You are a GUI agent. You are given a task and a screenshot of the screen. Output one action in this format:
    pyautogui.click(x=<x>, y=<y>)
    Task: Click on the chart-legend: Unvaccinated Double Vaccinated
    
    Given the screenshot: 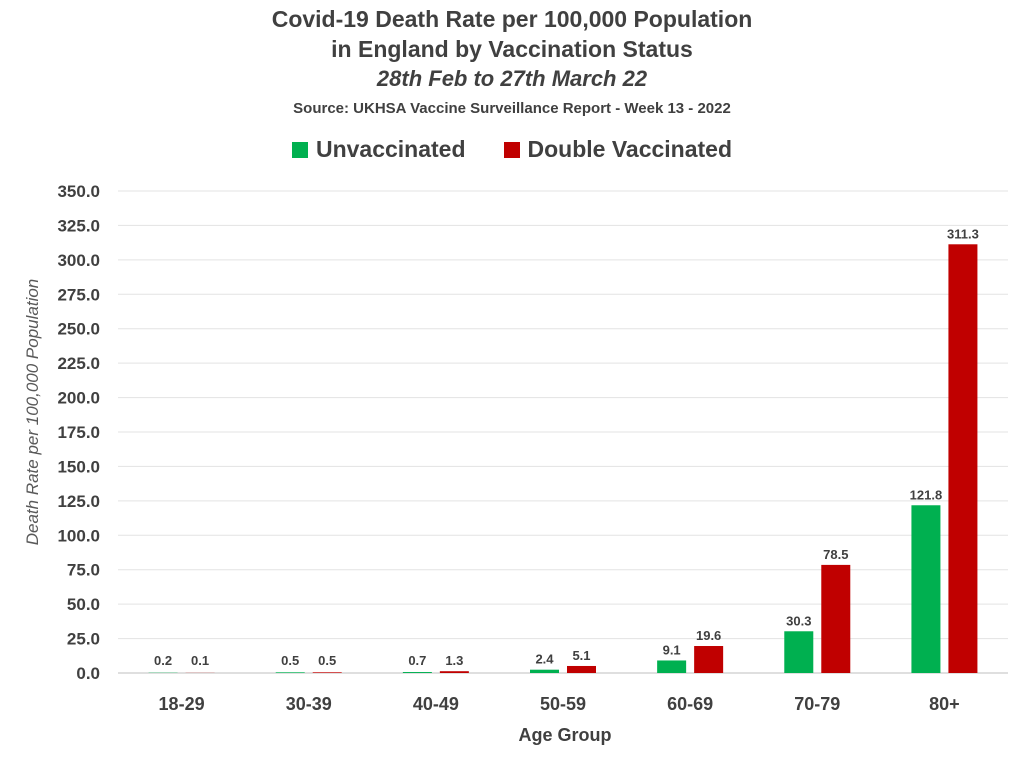 What is the action you would take?
    pyautogui.click(x=512, y=149)
    